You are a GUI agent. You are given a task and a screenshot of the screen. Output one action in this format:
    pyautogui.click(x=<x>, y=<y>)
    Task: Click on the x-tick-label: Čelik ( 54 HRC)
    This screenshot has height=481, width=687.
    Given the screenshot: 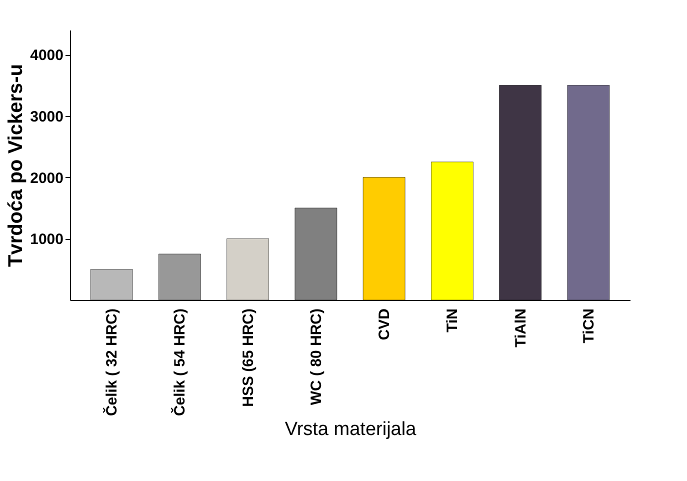 What is the action you would take?
    pyautogui.click(x=179, y=362)
    